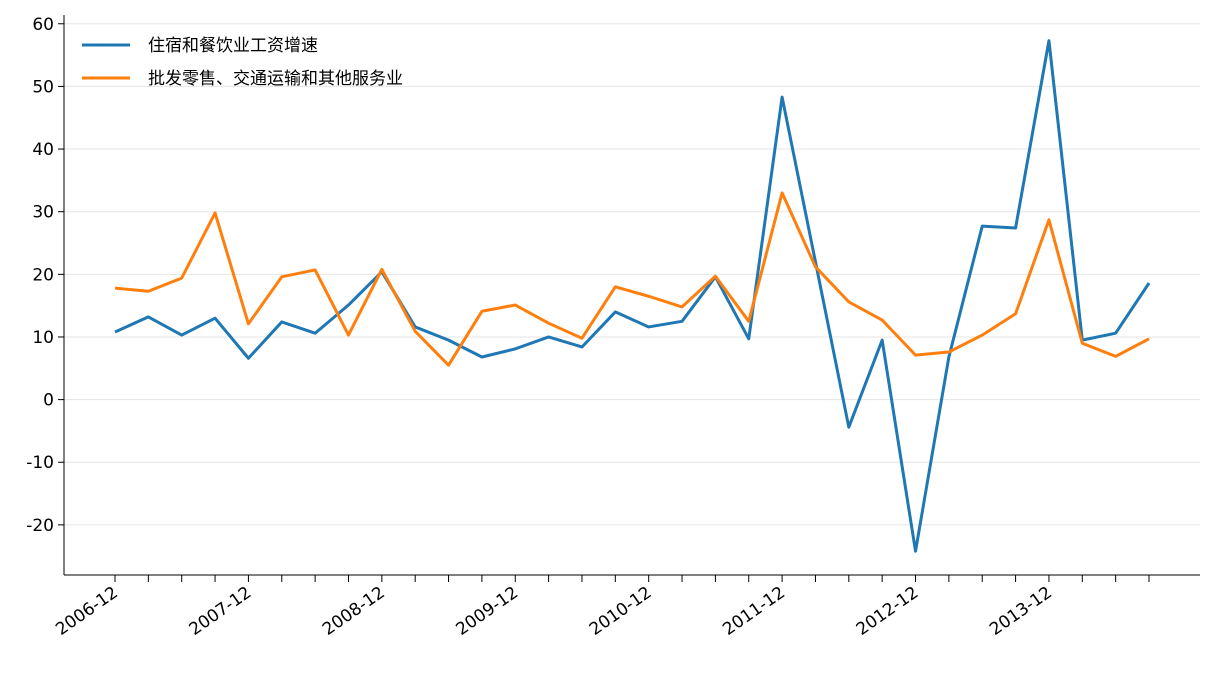 The width and height of the screenshot is (1216, 676). Describe the element at coordinates (221, 611) in the screenshot. I see `x-tick-label: 2007-12` at that location.